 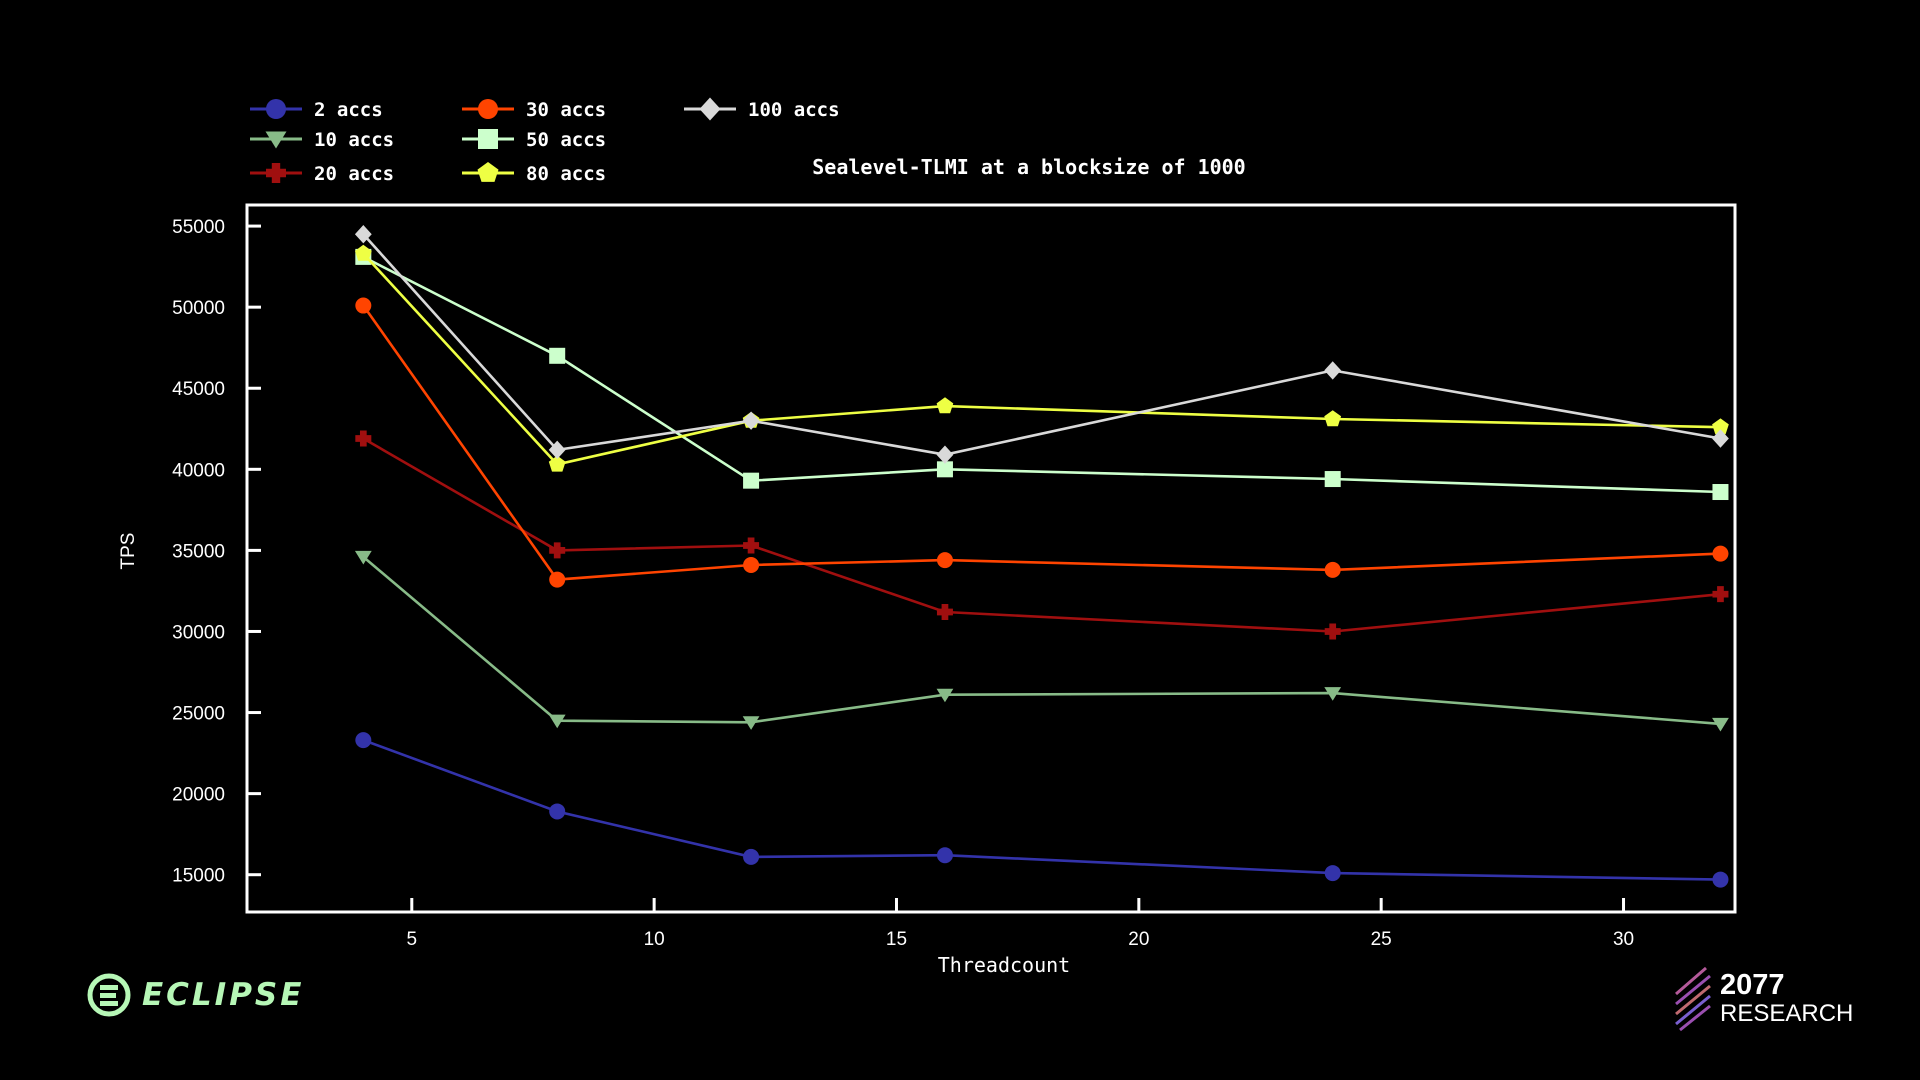 What do you see at coordinates (1138, 939) in the screenshot?
I see `x-tick-label: 20` at bounding box center [1138, 939].